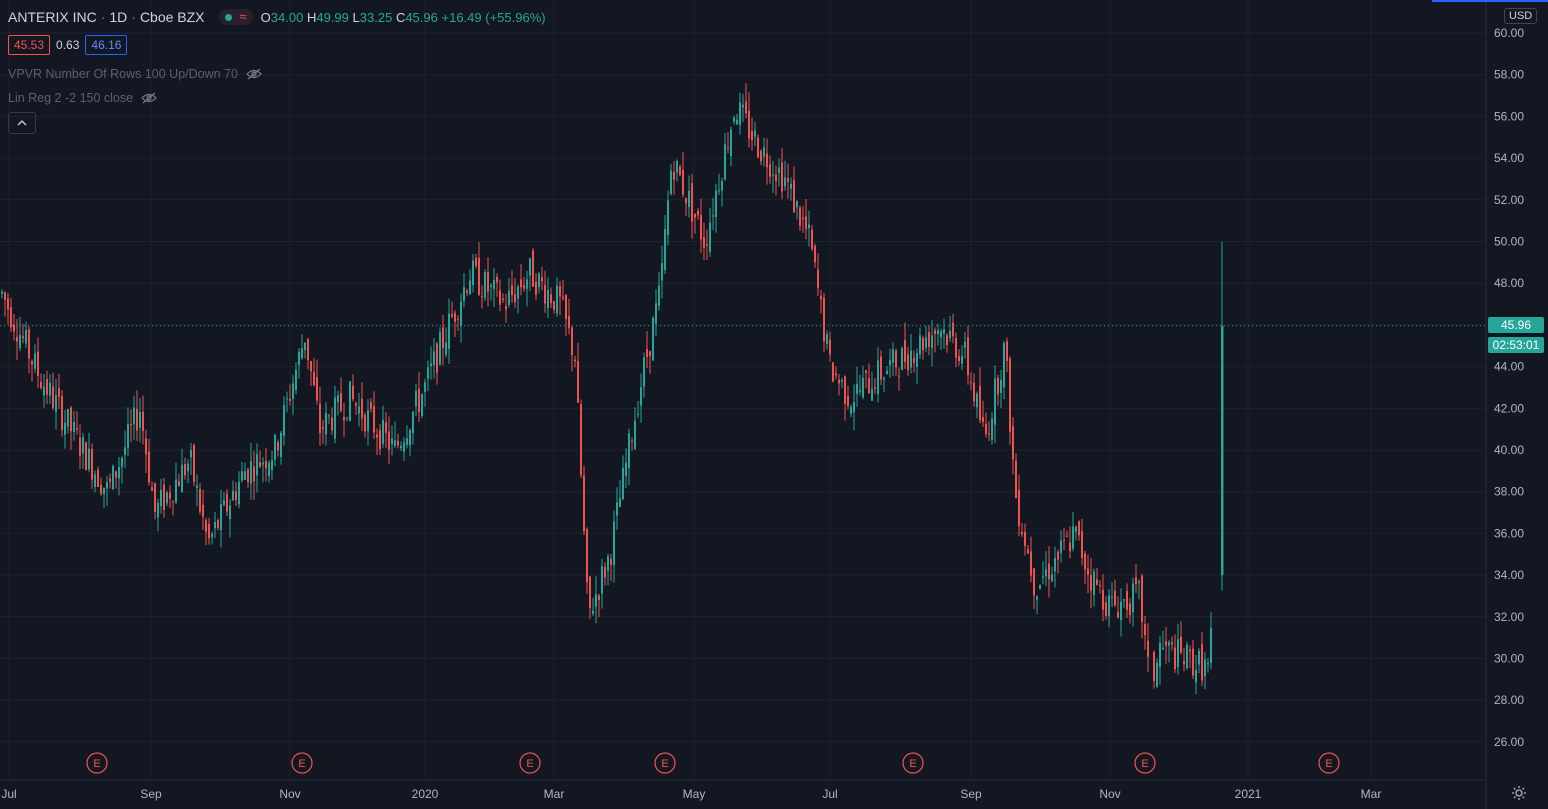 Image resolution: width=1548 pixels, height=809 pixels. I want to click on ask-price: 46.16, so click(106, 45).